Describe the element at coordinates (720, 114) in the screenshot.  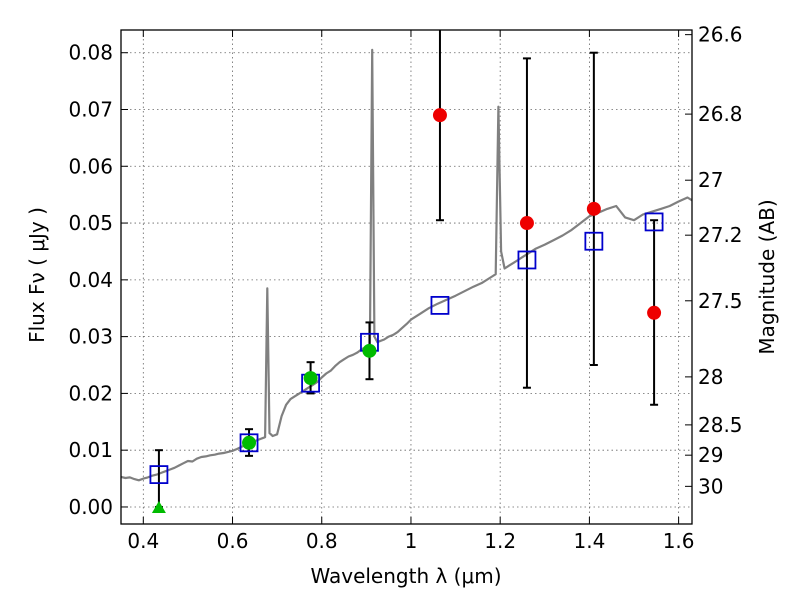
I see `y2-tick-label: 26.8` at that location.